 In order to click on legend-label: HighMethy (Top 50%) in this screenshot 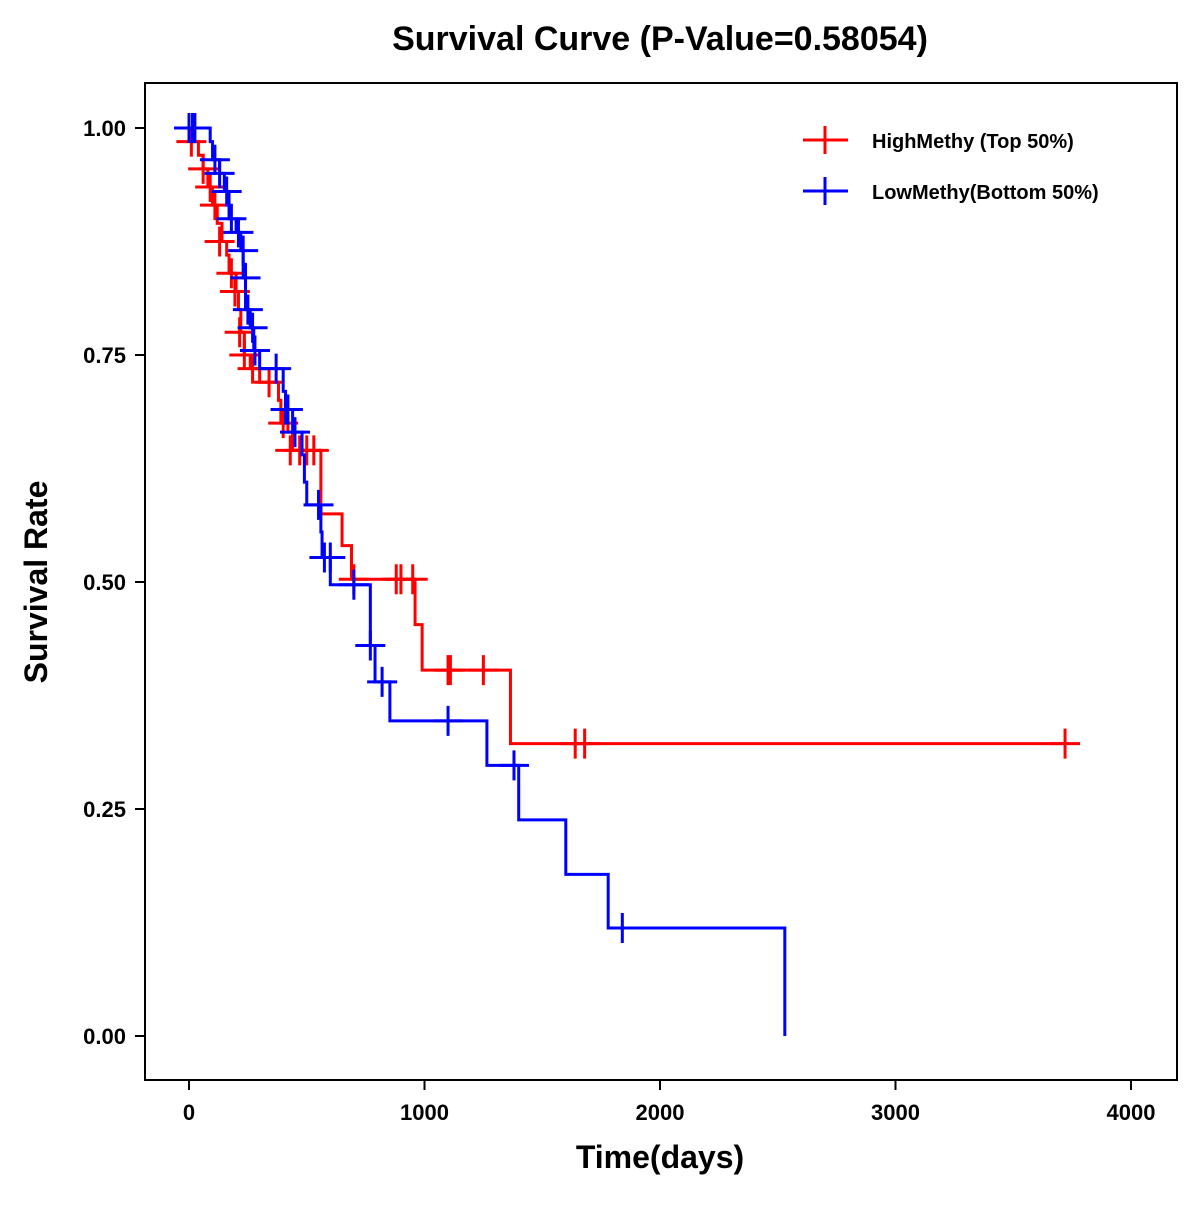, I will do `click(973, 142)`.